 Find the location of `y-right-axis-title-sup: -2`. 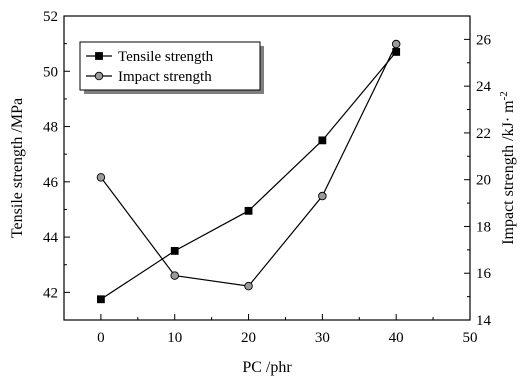

y-right-axis-title-sup: -2 is located at coordinates (504, 95).